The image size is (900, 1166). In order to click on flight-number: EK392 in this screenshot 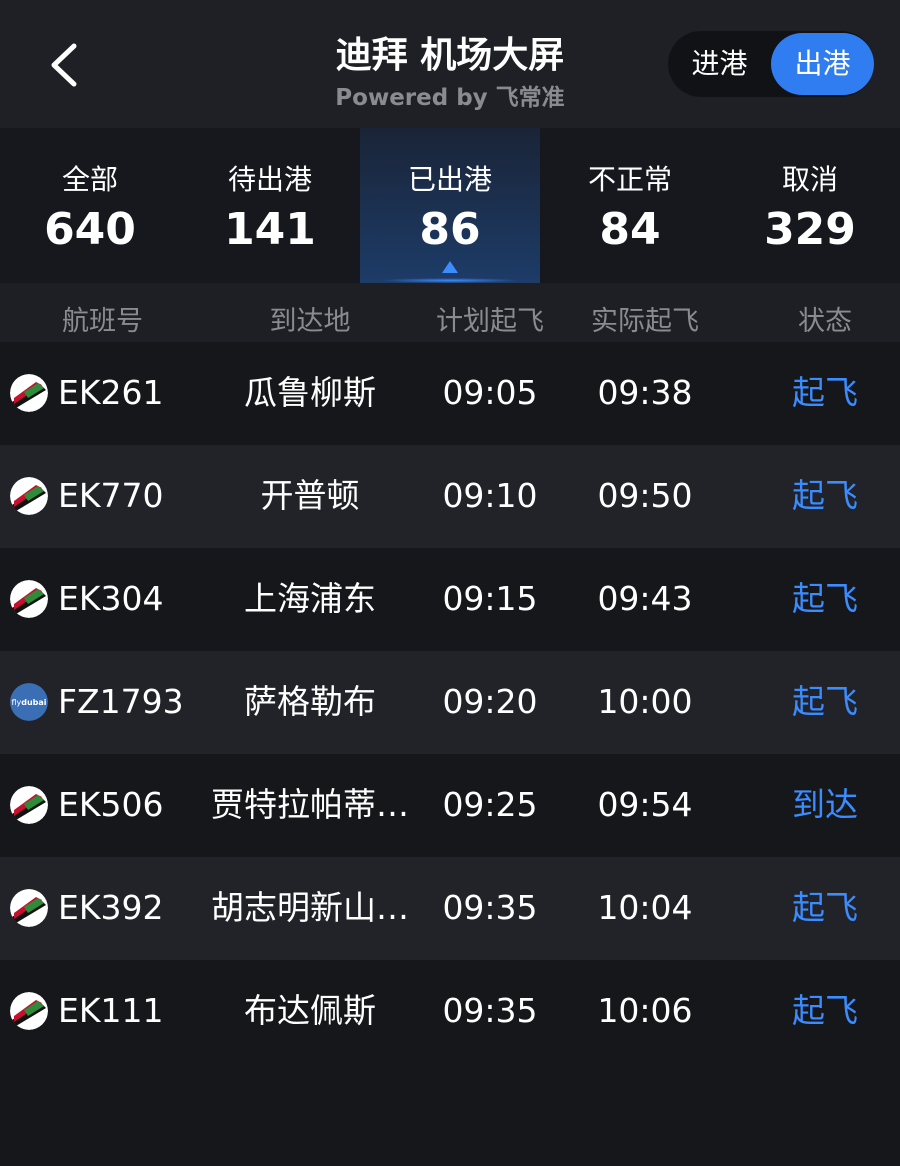, I will do `click(111, 907)`.